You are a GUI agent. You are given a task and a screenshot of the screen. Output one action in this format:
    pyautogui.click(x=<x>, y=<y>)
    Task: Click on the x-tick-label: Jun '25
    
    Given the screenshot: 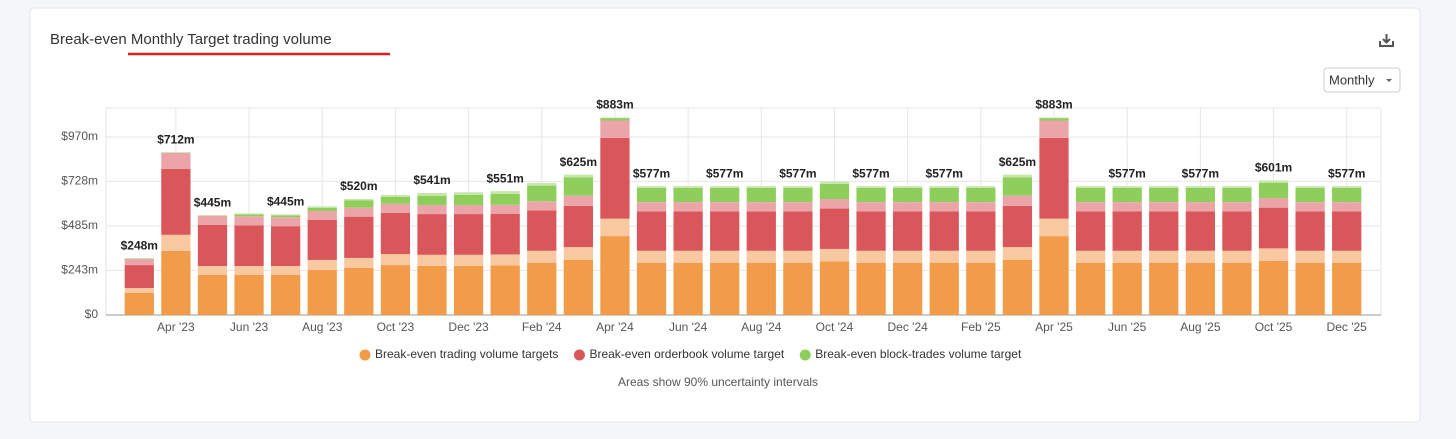 What is the action you would take?
    pyautogui.click(x=1127, y=327)
    